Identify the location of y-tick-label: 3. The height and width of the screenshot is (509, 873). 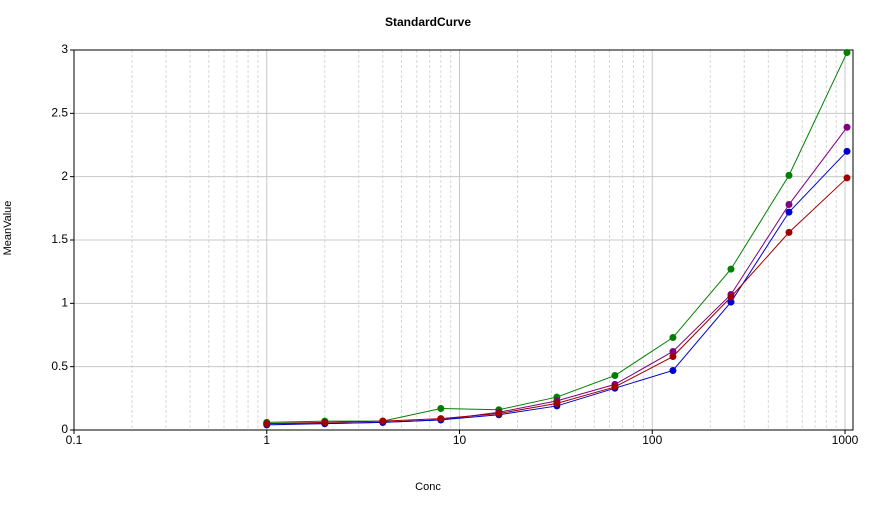
(64, 49).